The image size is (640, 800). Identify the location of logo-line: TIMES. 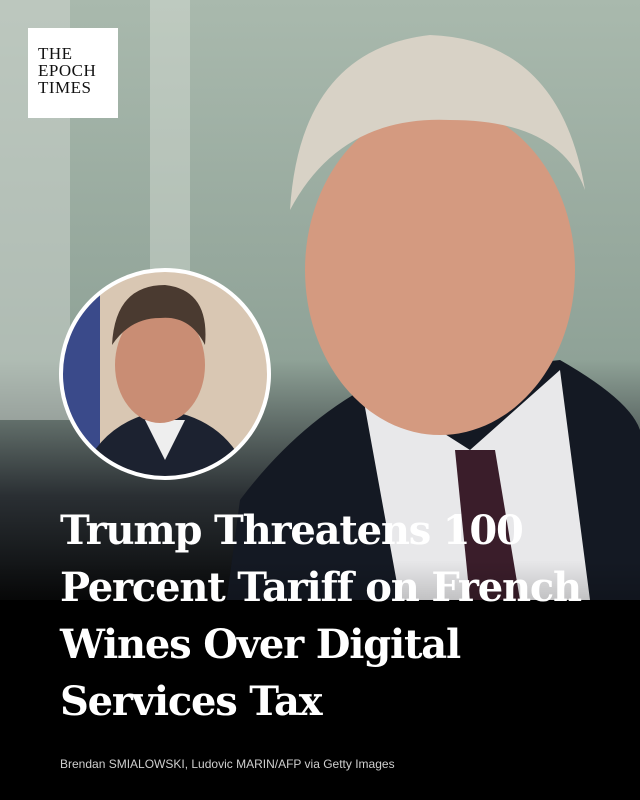
(65, 87).